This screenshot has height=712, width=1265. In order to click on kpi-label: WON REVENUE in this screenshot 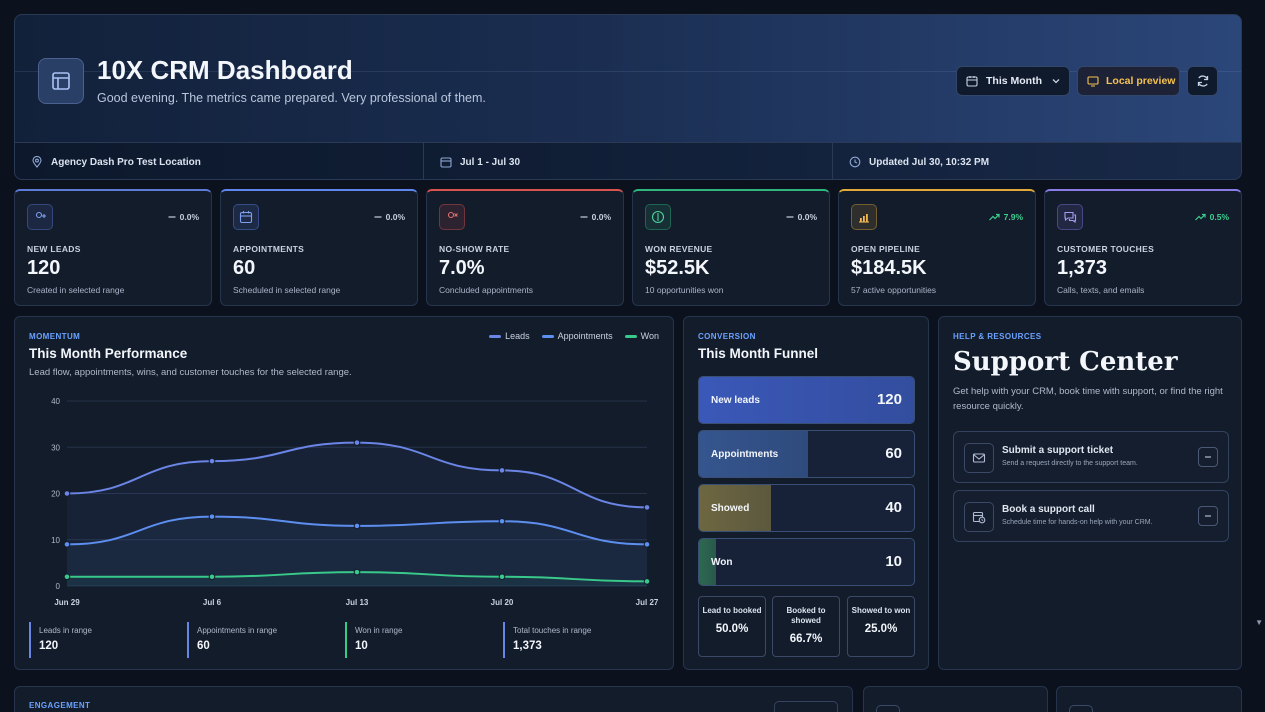, I will do `click(679, 249)`.